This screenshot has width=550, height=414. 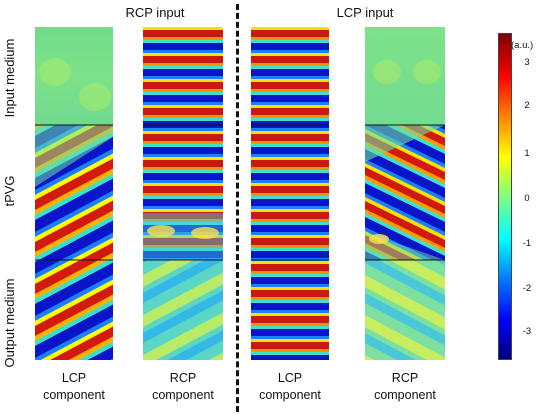 I want to click on colorbar-tick-minus-1: -1, so click(x=527, y=243).